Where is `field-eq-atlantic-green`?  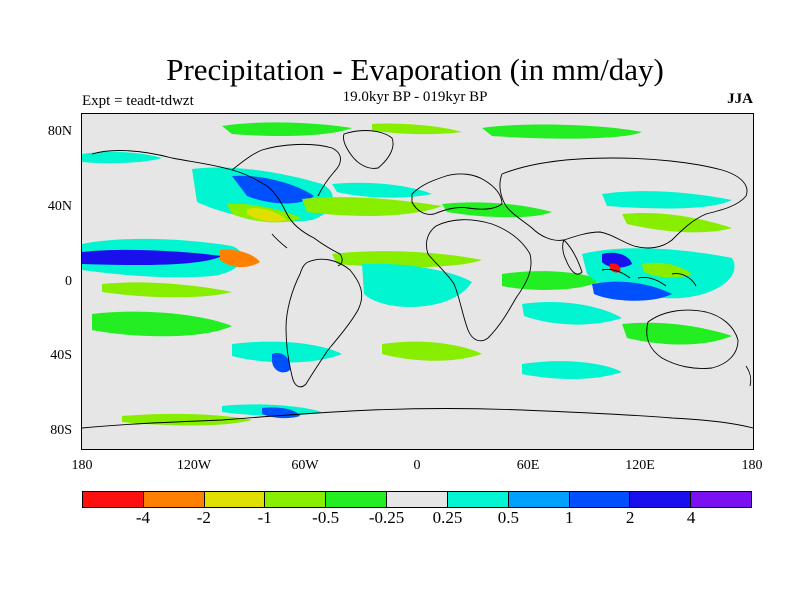
field-eq-atlantic-green is located at coordinates (407, 259).